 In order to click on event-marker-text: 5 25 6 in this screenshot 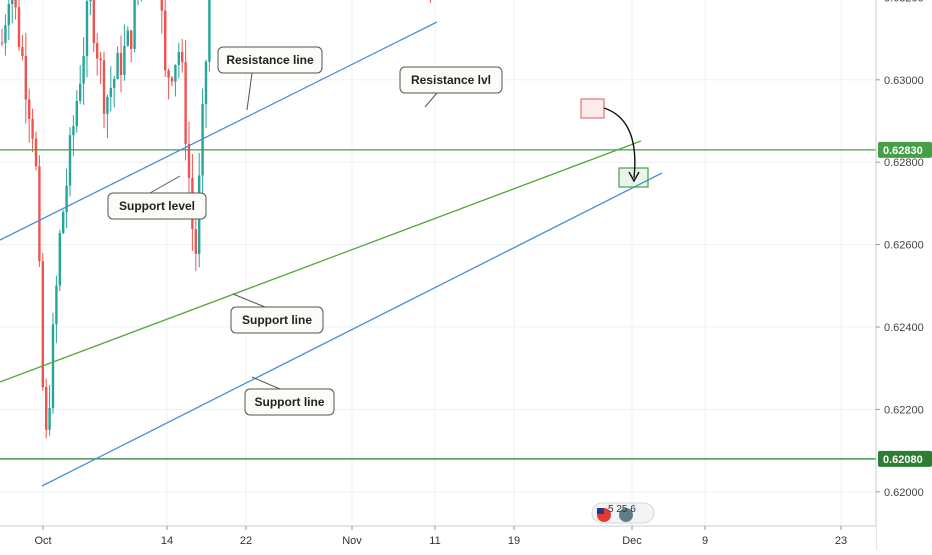, I will do `click(622, 509)`.